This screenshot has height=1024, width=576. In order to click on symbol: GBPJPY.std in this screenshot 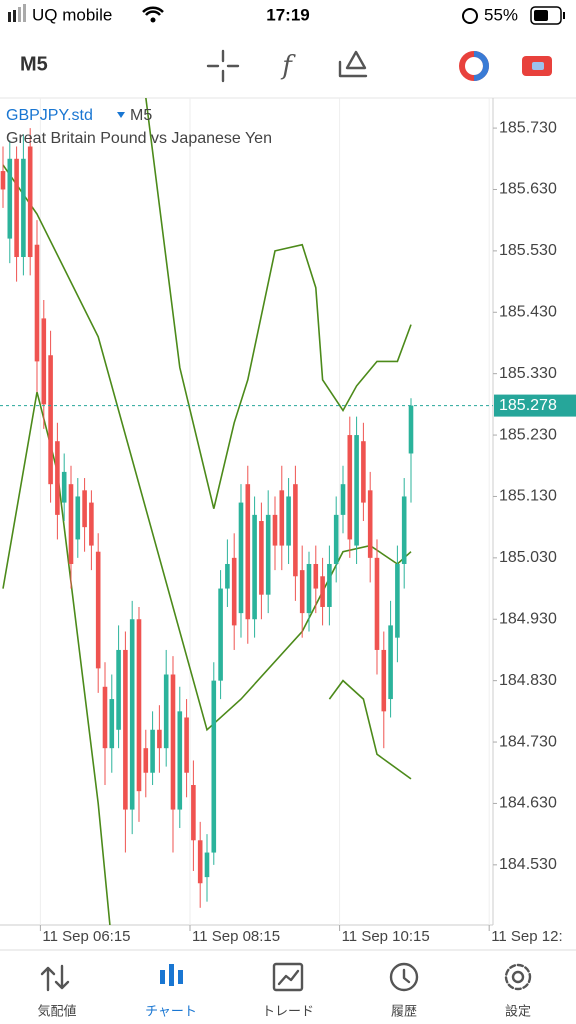, I will do `click(49, 115)`.